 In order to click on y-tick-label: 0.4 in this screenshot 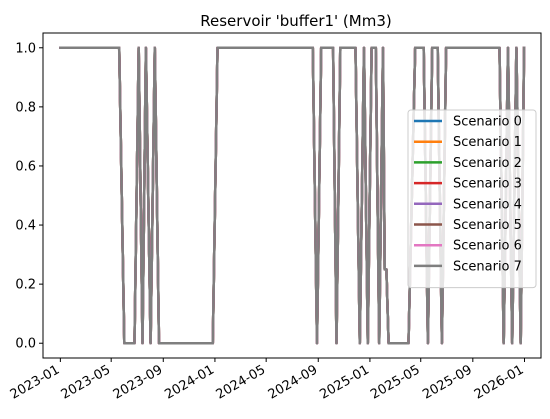, I will do `click(25, 226)`.